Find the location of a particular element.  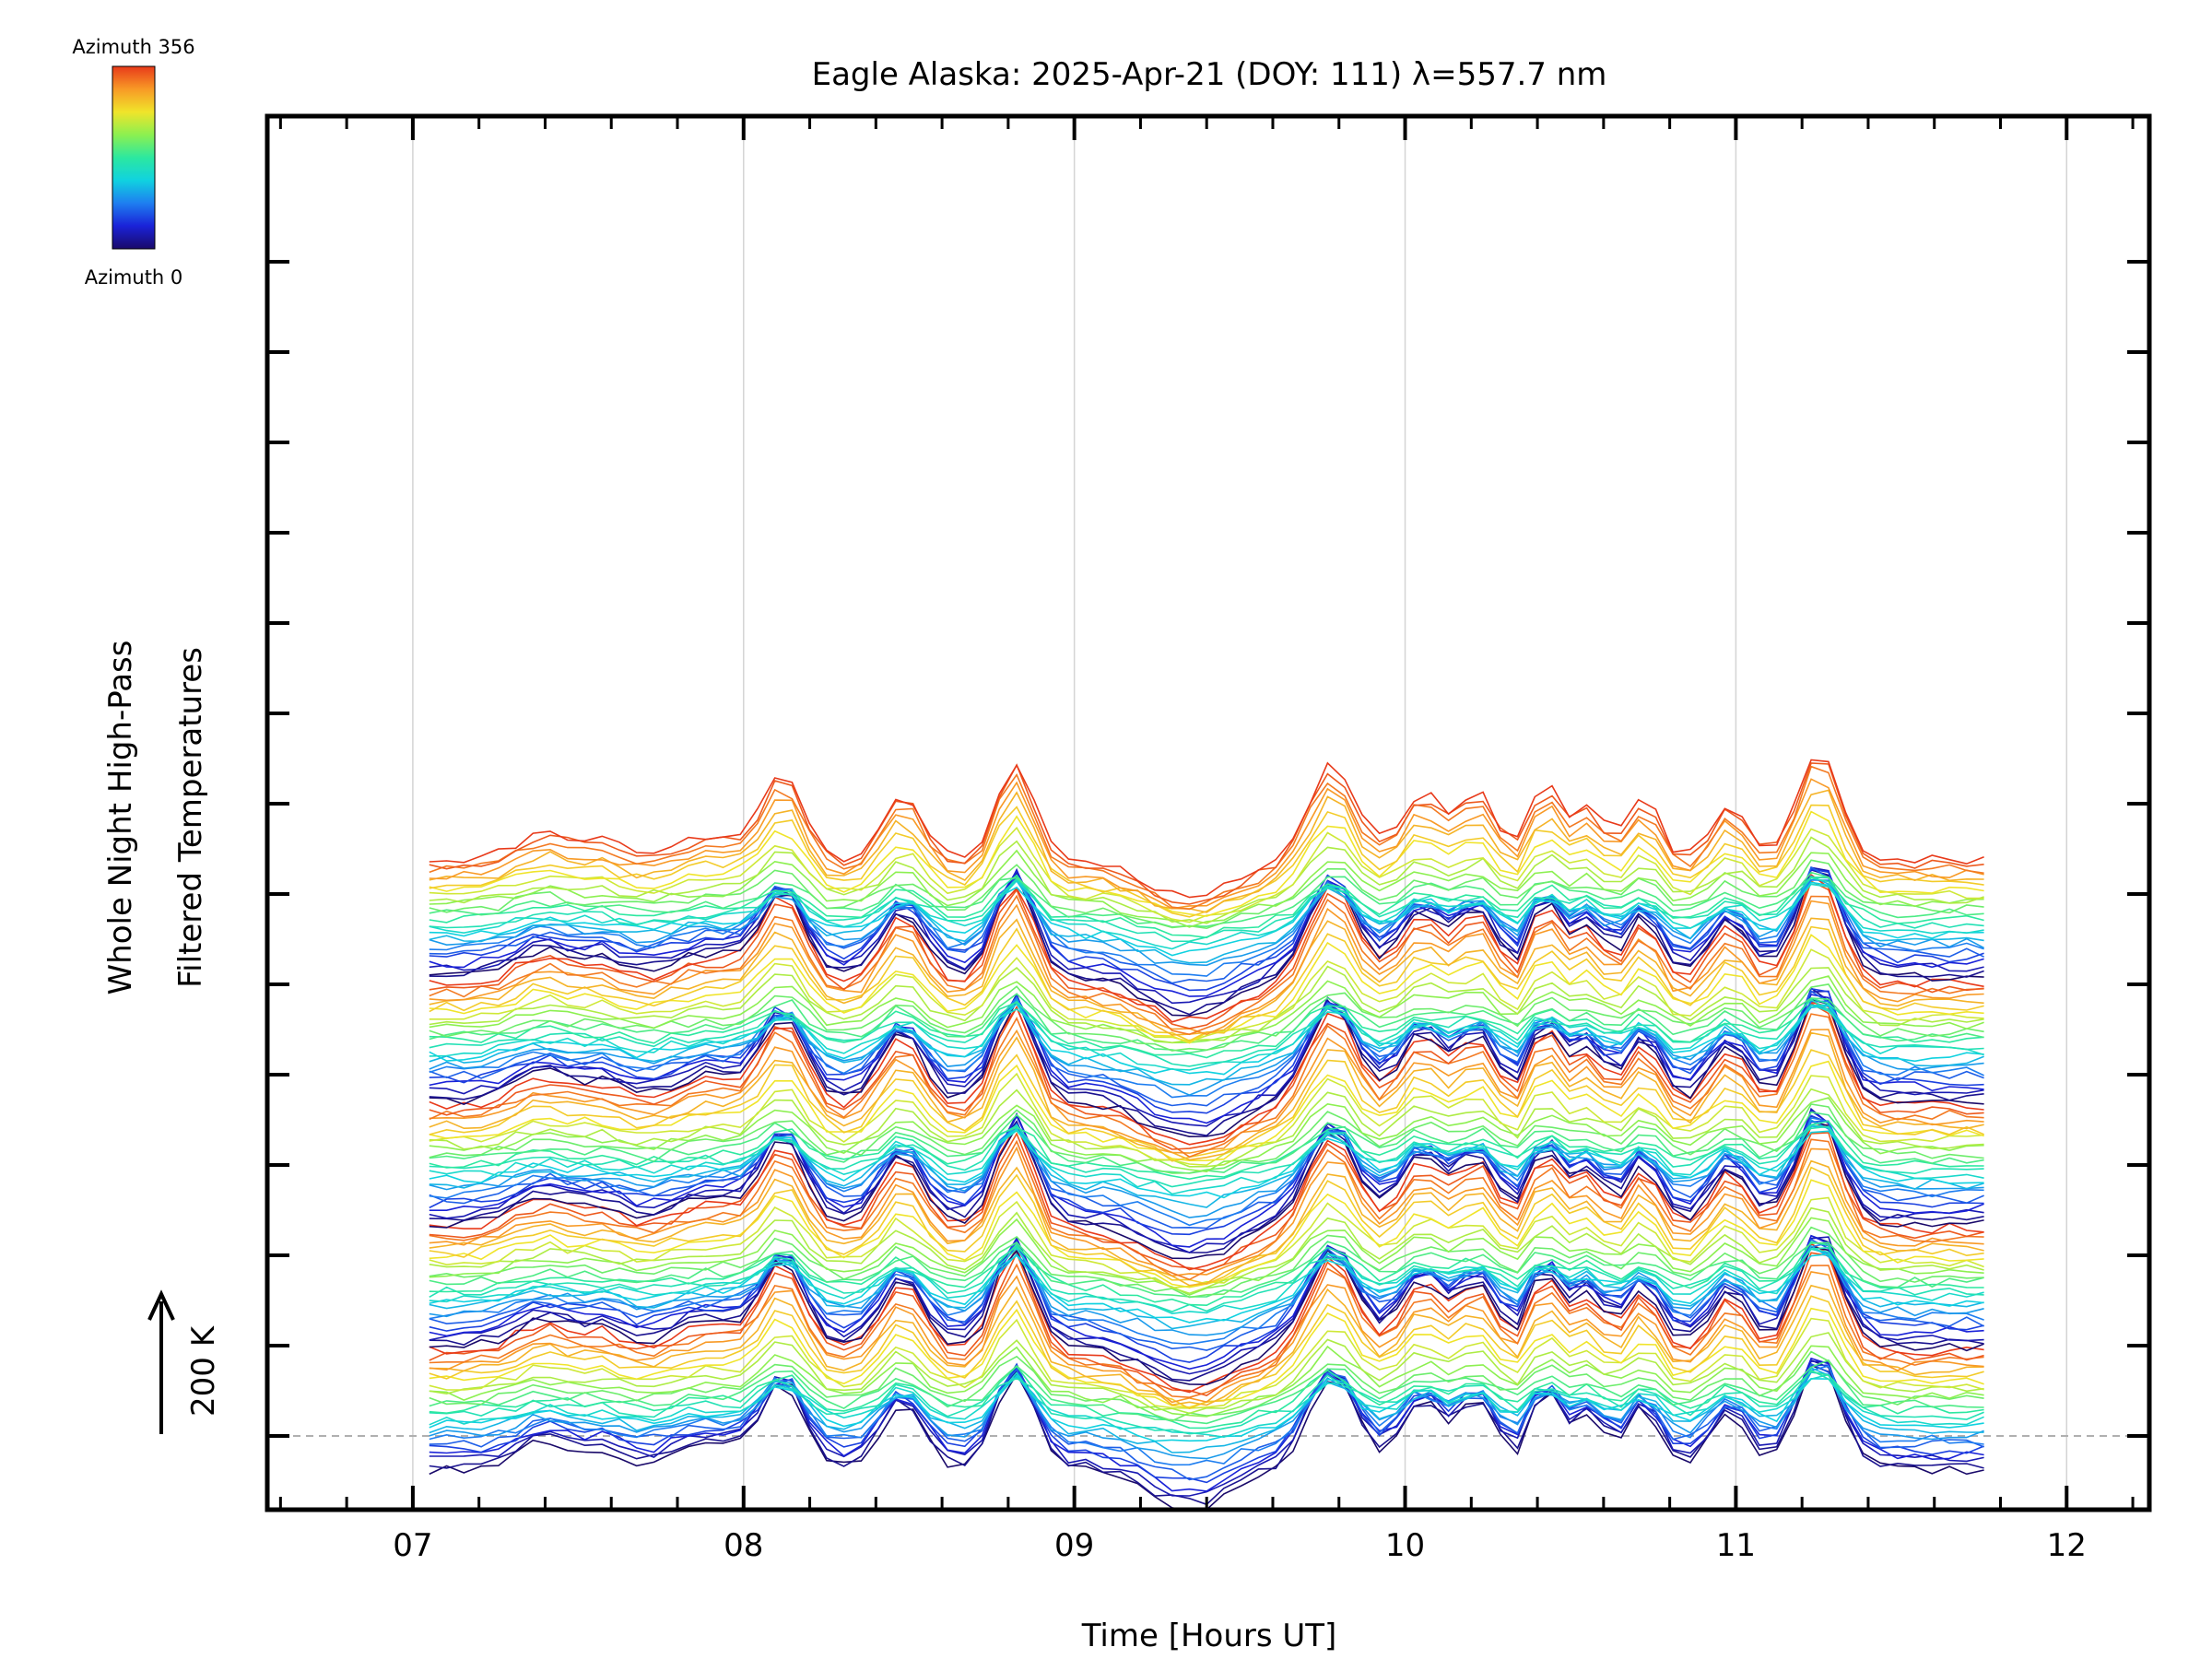

scale-bar-arrowhead is located at coordinates (161, 1305).